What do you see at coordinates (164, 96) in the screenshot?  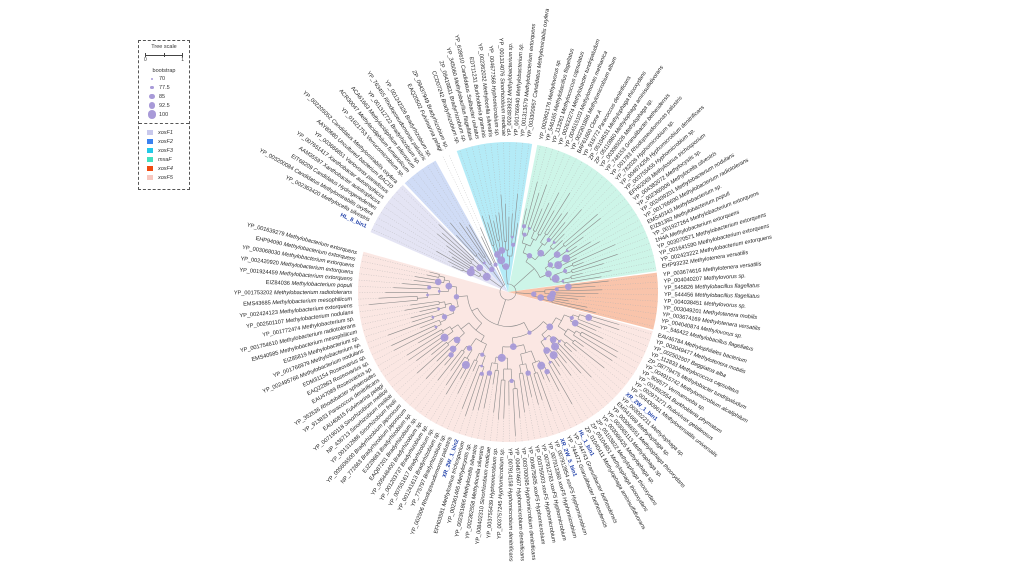 I see `bootstrap-legend-item: 85` at bounding box center [164, 96].